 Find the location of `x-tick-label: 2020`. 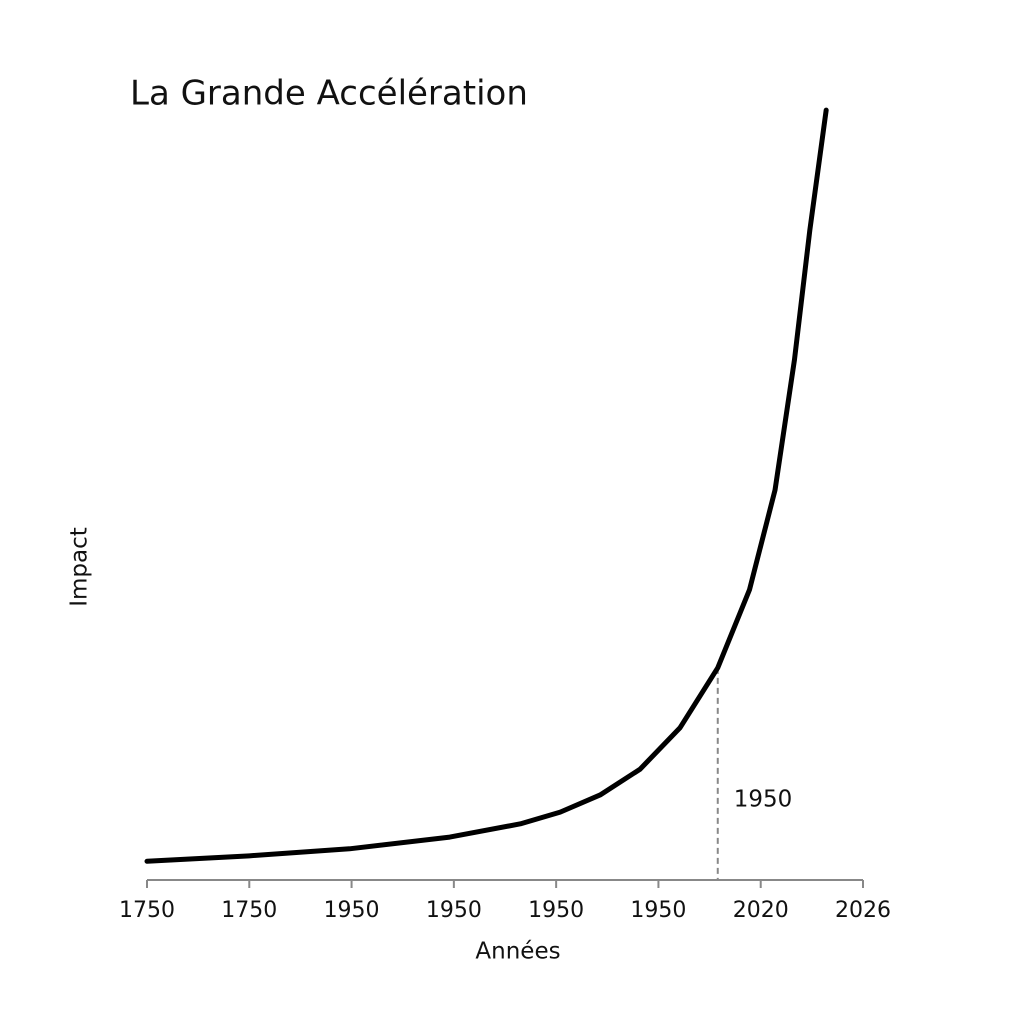

x-tick-label: 2020 is located at coordinates (761, 910).